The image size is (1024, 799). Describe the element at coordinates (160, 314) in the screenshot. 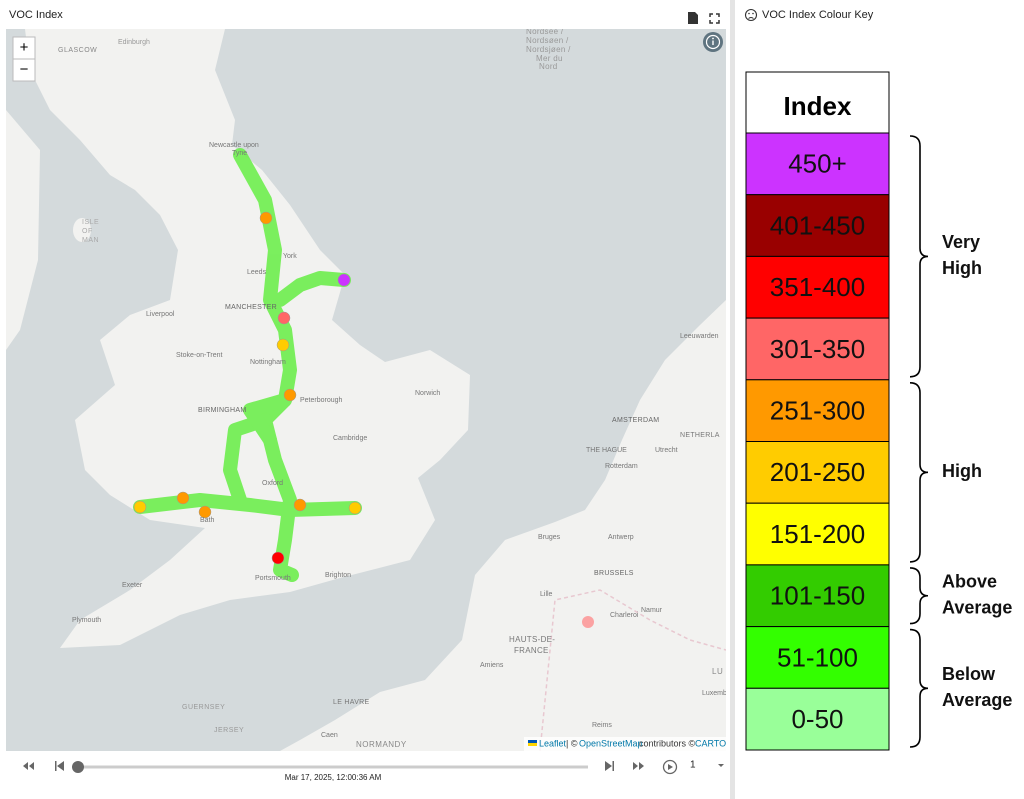

I see `map-label: Liverpool` at that location.